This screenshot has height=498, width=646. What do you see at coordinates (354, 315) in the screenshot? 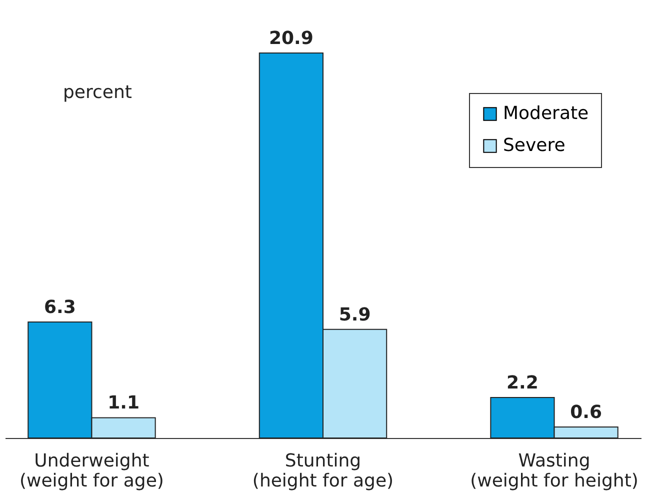
I see `data-label: 5.9` at bounding box center [354, 315].